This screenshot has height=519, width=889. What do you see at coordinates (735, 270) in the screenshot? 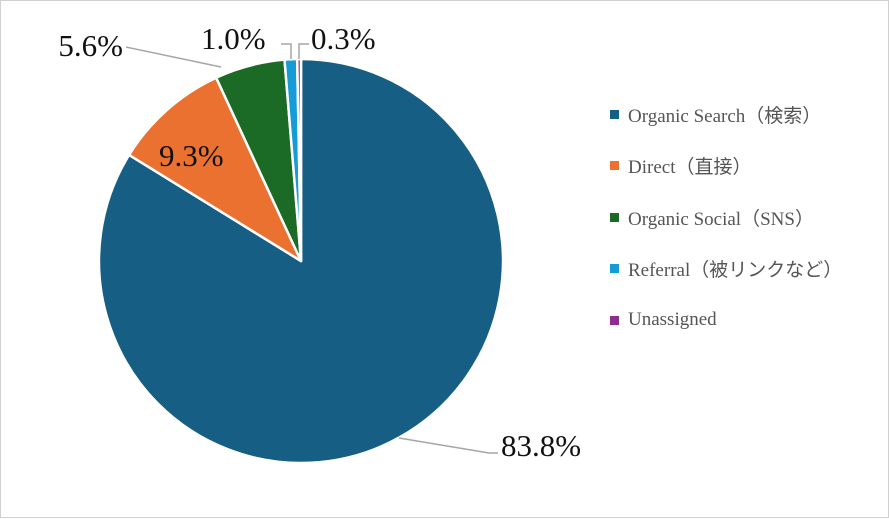
I see `legend-label: Referral（被リンクなど）` at bounding box center [735, 270].